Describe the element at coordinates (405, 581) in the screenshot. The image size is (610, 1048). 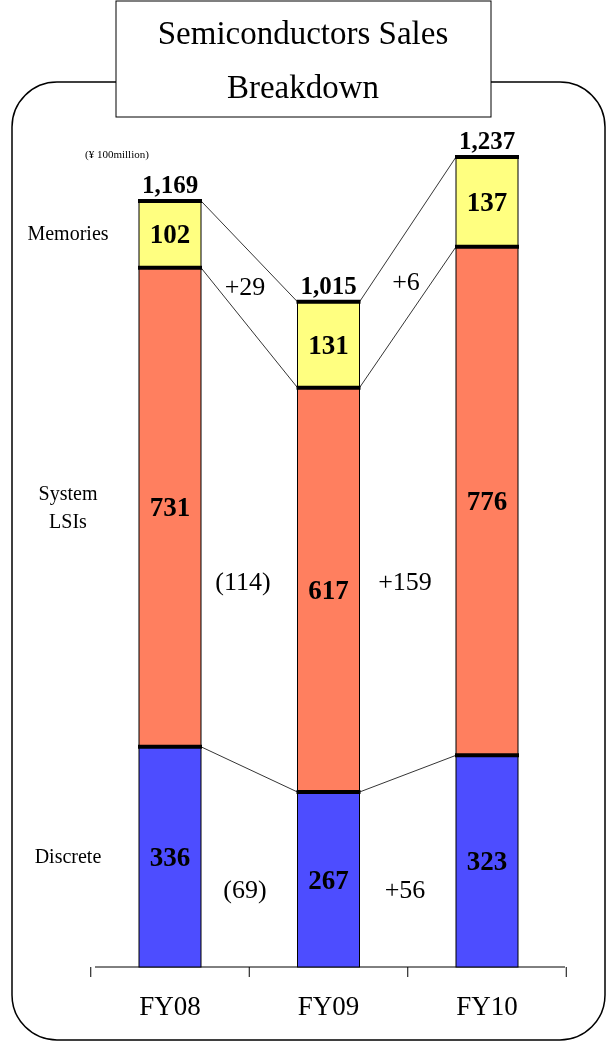
I see `annotation: +159` at that location.